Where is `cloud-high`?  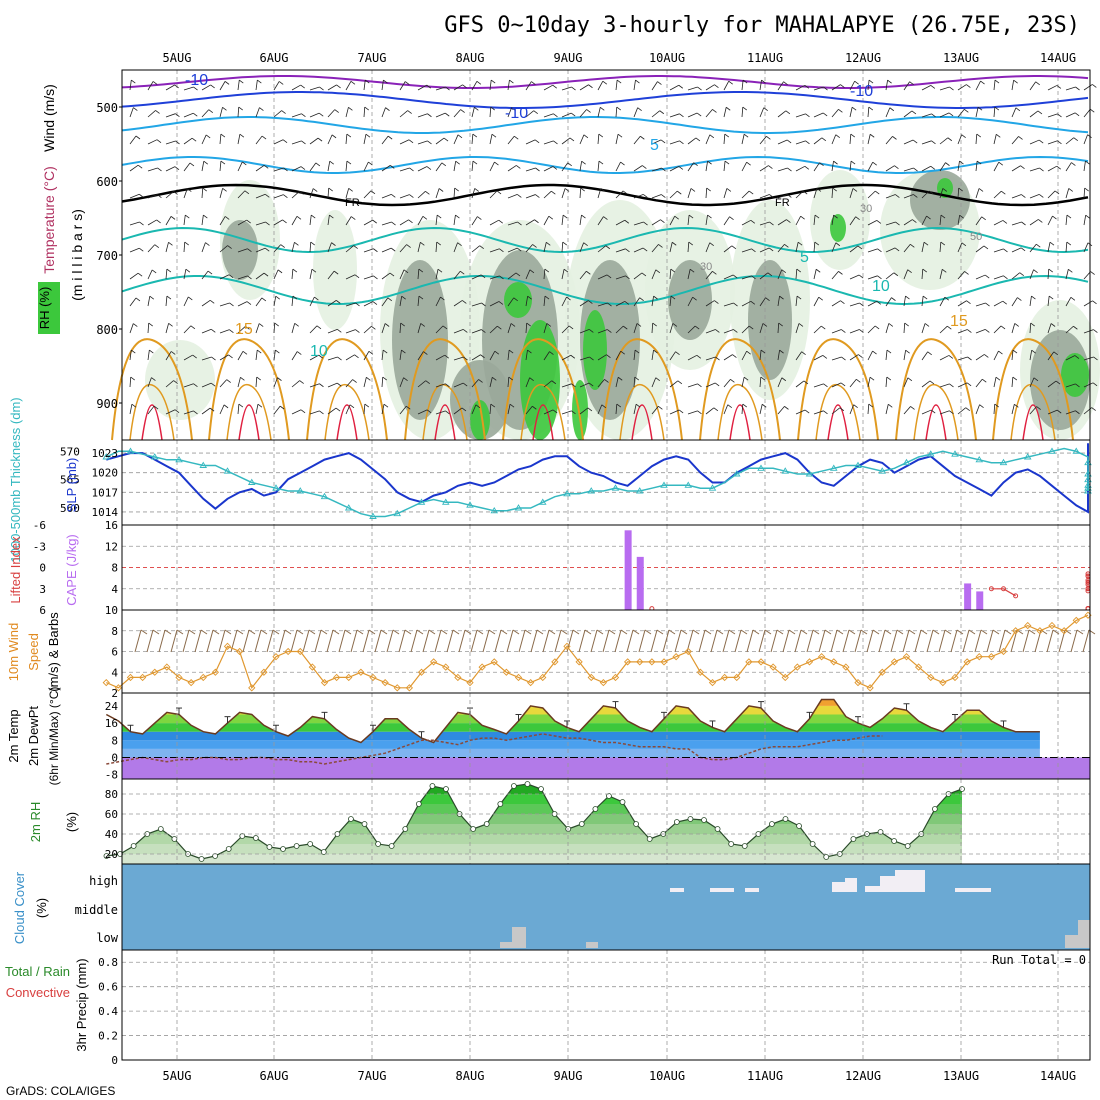 cloud-high is located at coordinates (973, 890).